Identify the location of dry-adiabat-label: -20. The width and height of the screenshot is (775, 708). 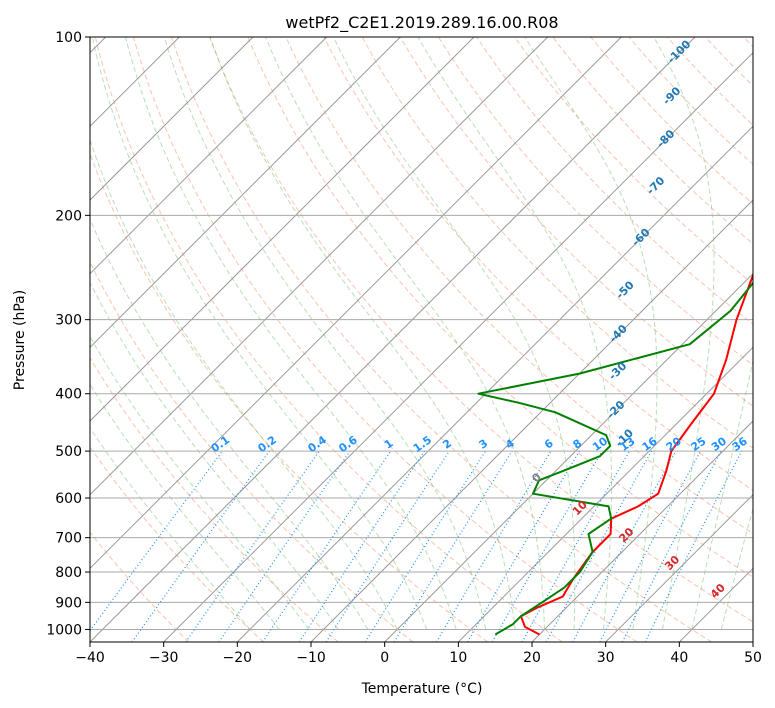
(615, 409).